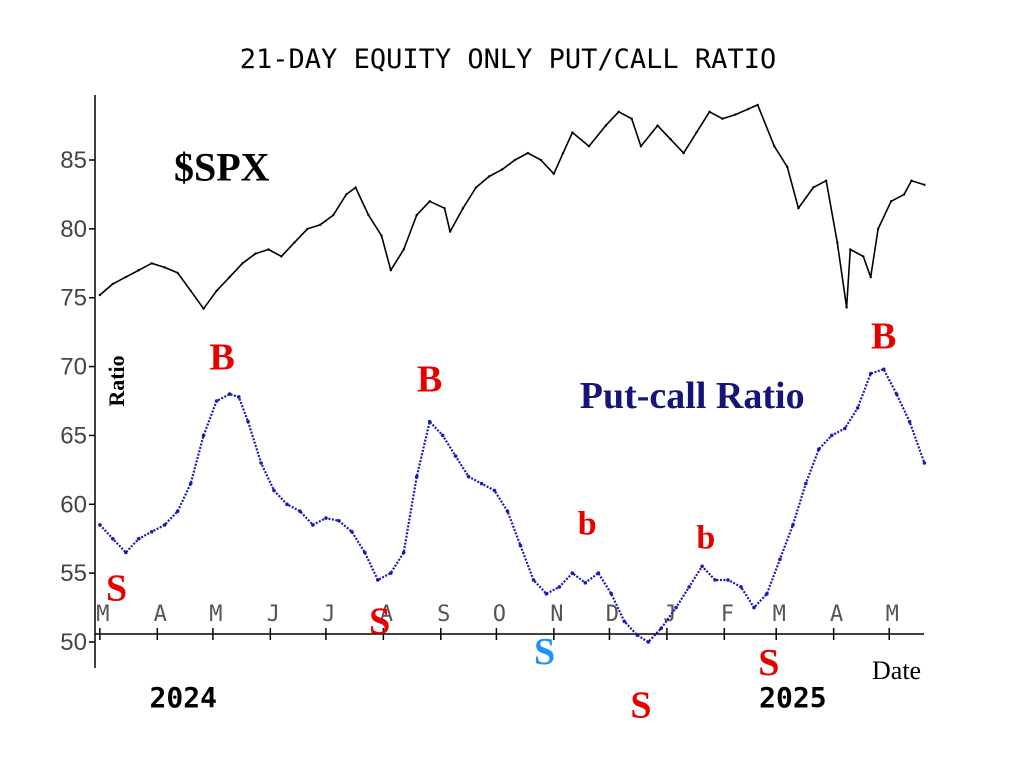  What do you see at coordinates (896, 670) in the screenshot?
I see `x-axis-label: Date` at bounding box center [896, 670].